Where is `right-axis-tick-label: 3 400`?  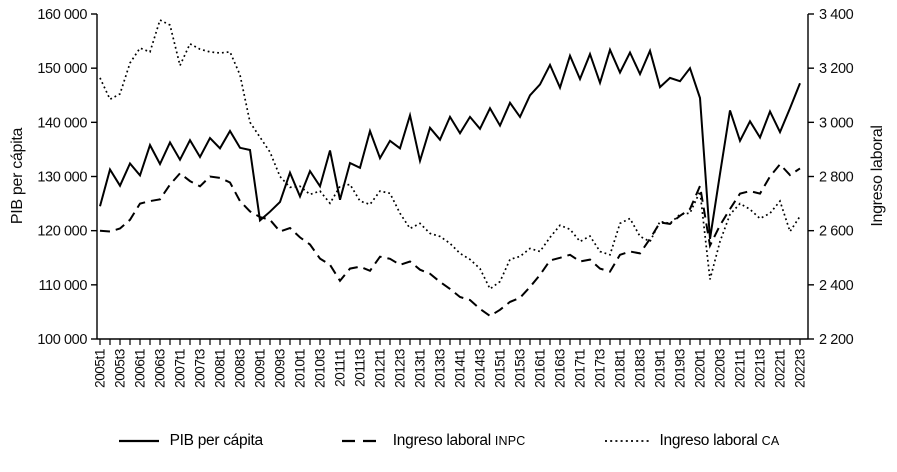
right-axis-tick-label: 3 400 is located at coordinates (836, 15).